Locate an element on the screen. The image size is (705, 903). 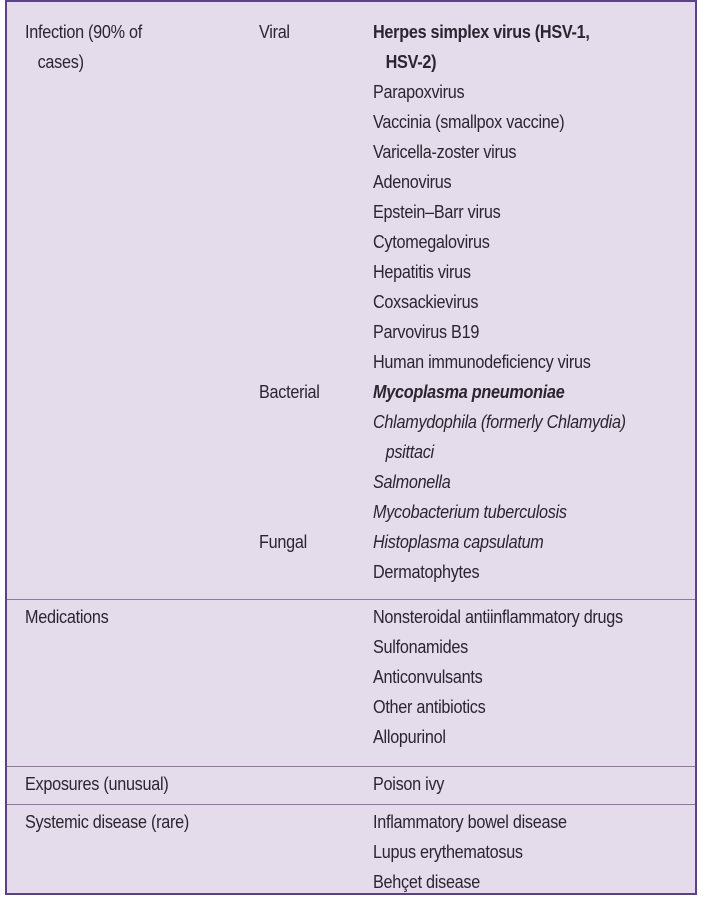
fungal-list: Histoplasma capsulatum Dermatophytes is located at coordinates (521, 557).